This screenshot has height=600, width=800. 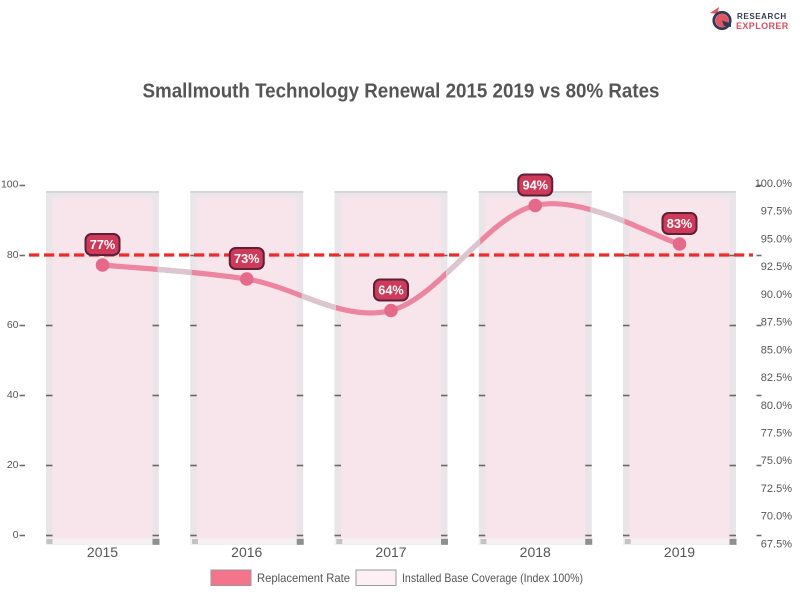 What do you see at coordinates (391, 290) in the screenshot?
I see `svg-text: 64%` at bounding box center [391, 290].